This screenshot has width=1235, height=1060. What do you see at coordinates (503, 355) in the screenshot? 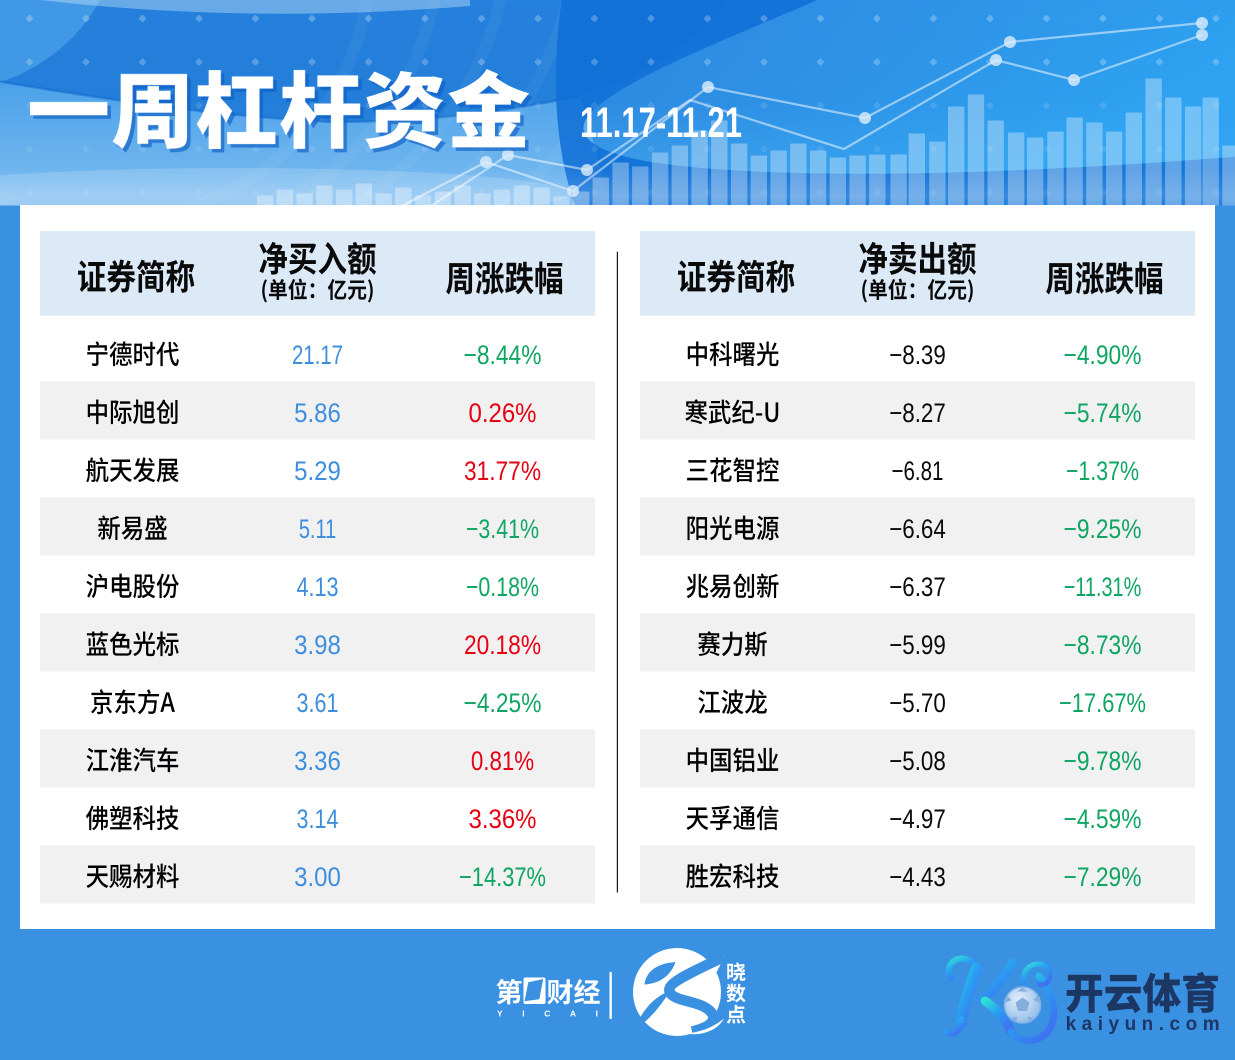
I see `svg-text: −8.44%` at bounding box center [503, 355].